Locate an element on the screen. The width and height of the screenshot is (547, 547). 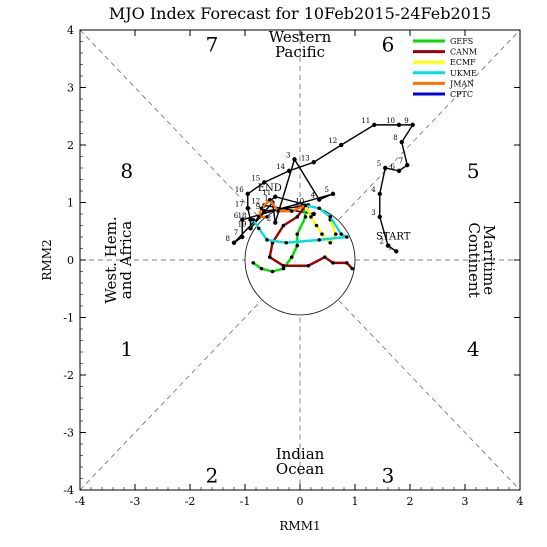
region-label: West. Hem.and Africa is located at coordinates (118, 259).